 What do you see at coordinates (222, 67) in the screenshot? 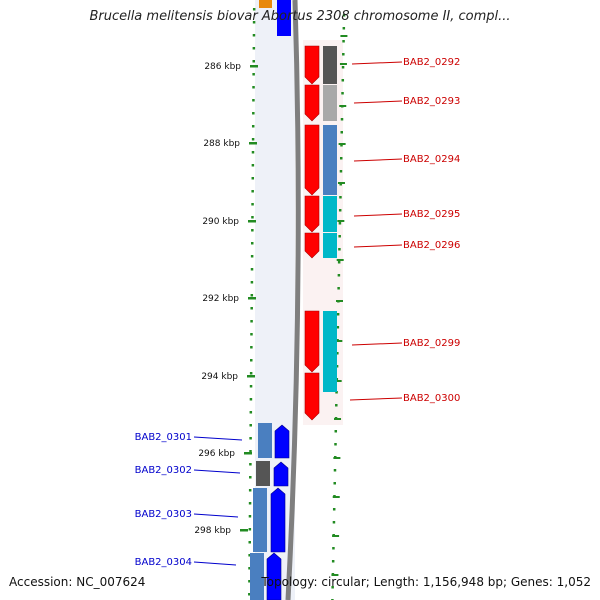
I see `scale-label: 286 kbp` at bounding box center [222, 67].